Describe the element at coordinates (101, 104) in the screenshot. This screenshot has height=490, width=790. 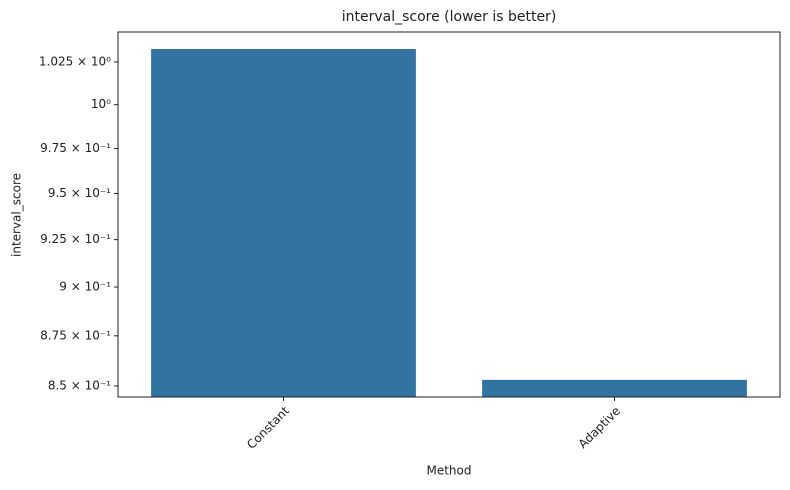
I see `y-tick-label: 10⁰` at that location.